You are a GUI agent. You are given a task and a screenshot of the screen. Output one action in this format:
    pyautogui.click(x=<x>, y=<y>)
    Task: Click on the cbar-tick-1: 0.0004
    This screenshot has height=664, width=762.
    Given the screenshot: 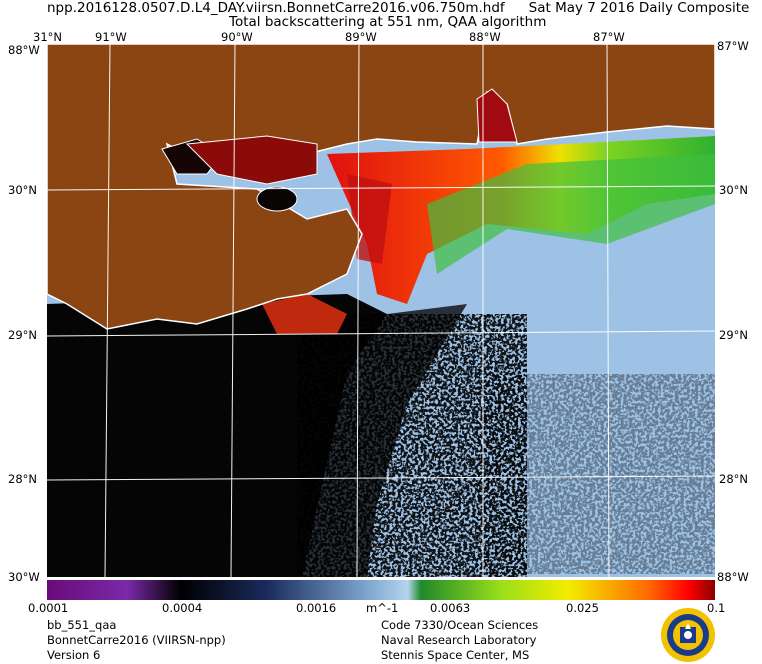 What is the action you would take?
    pyautogui.click(x=182, y=608)
    